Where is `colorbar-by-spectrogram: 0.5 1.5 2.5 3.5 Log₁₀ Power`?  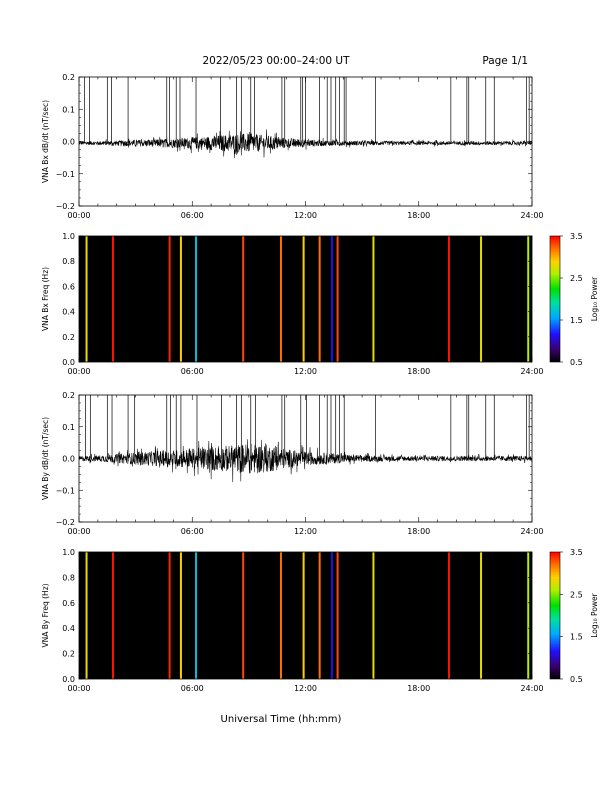
colorbar-by-spectrogram: 0.5 1.5 2.5 3.5 Log₁₀ Power is located at coordinates (574, 616).